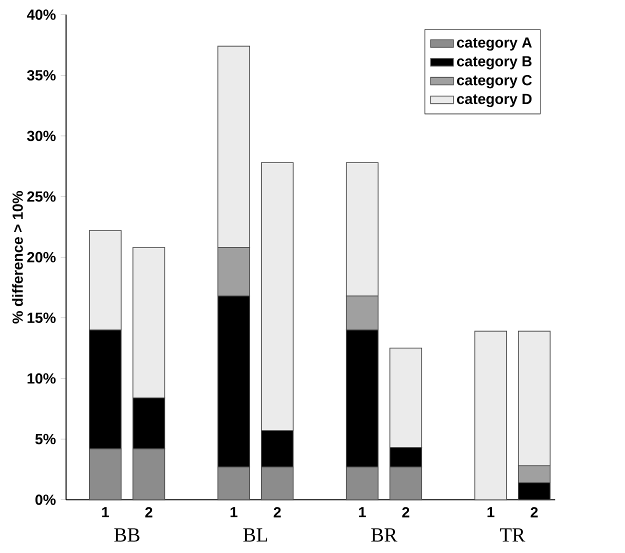 Image resolution: width=625 pixels, height=553 pixels. Describe the element at coordinates (41, 136) in the screenshot. I see `y-tick-label: 30%` at that location.